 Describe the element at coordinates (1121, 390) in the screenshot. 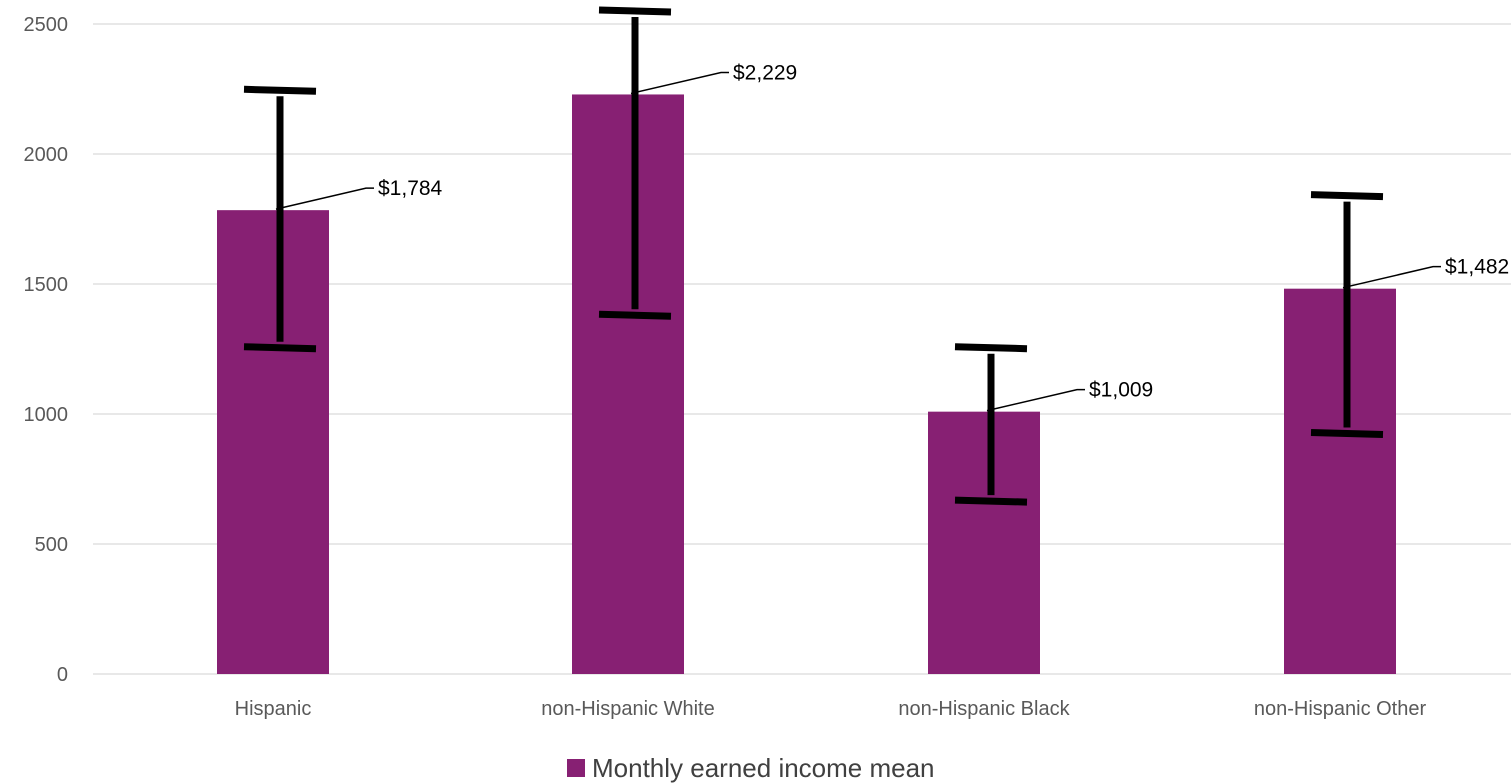

I see `data-label: $1,009` at that location.